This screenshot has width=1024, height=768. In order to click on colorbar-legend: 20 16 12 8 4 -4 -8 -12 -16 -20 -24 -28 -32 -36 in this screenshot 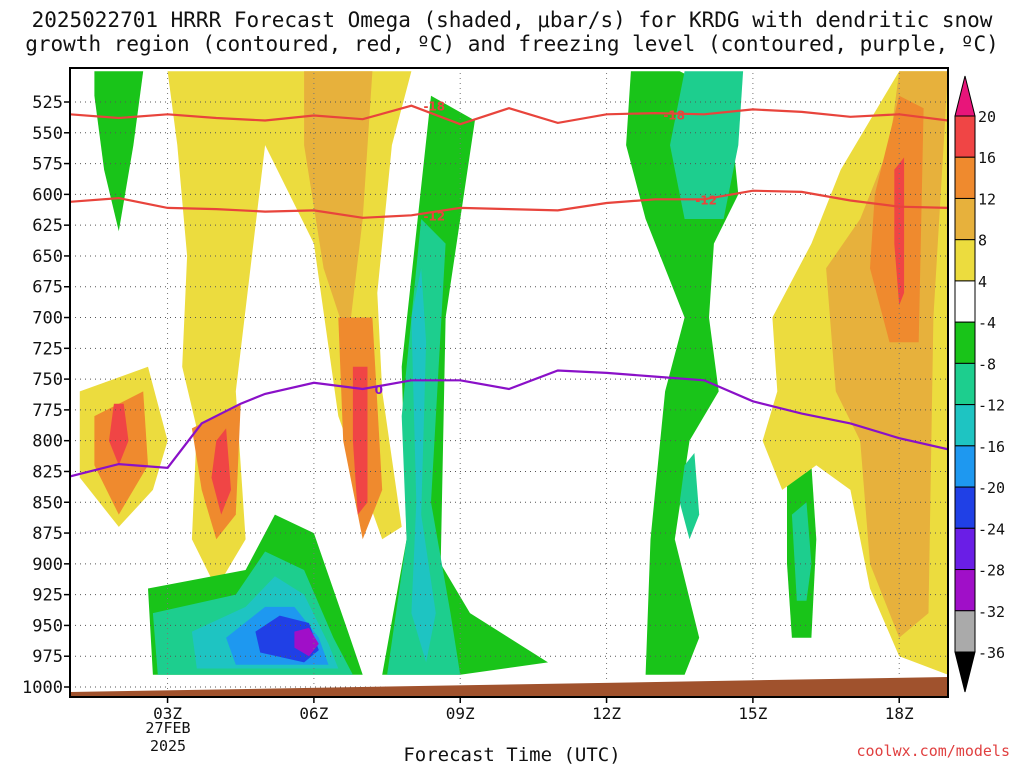, I will do `click(979, 384)`.